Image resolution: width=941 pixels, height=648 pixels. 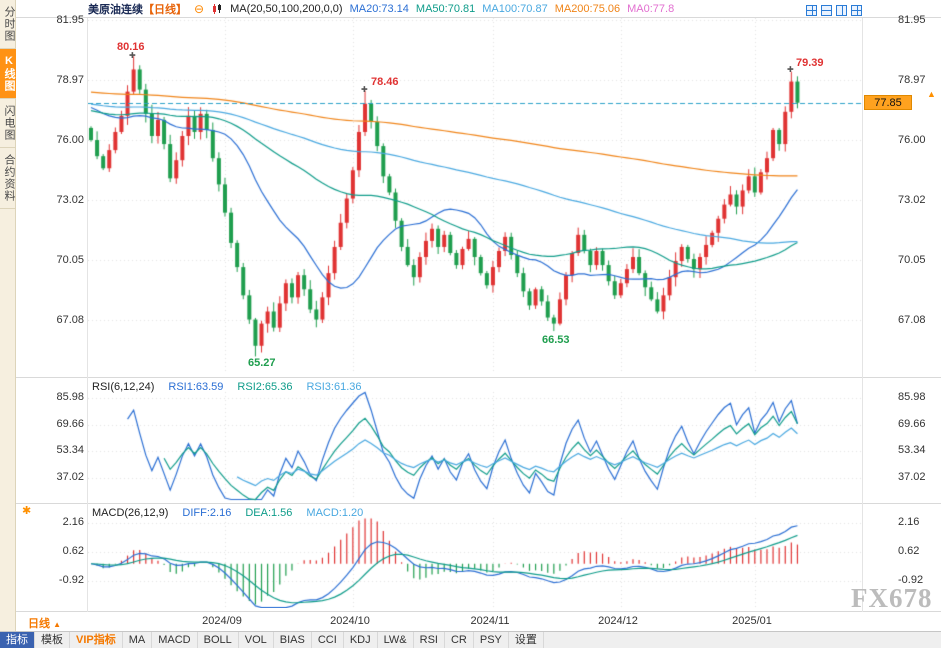 I want to click on instrument-title: 美原油连续, so click(x=115, y=10).